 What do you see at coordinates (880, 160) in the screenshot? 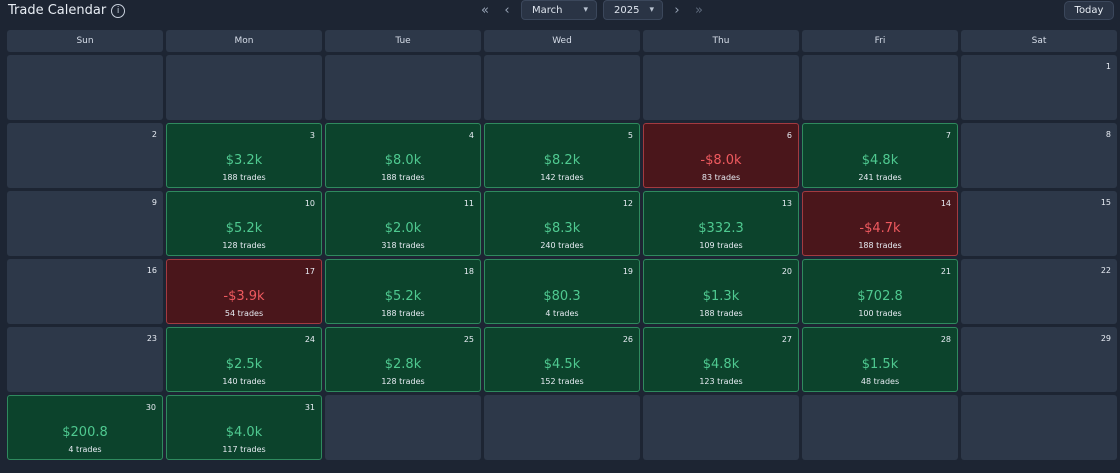
I see `day-pnl: $4.8k` at bounding box center [880, 160].